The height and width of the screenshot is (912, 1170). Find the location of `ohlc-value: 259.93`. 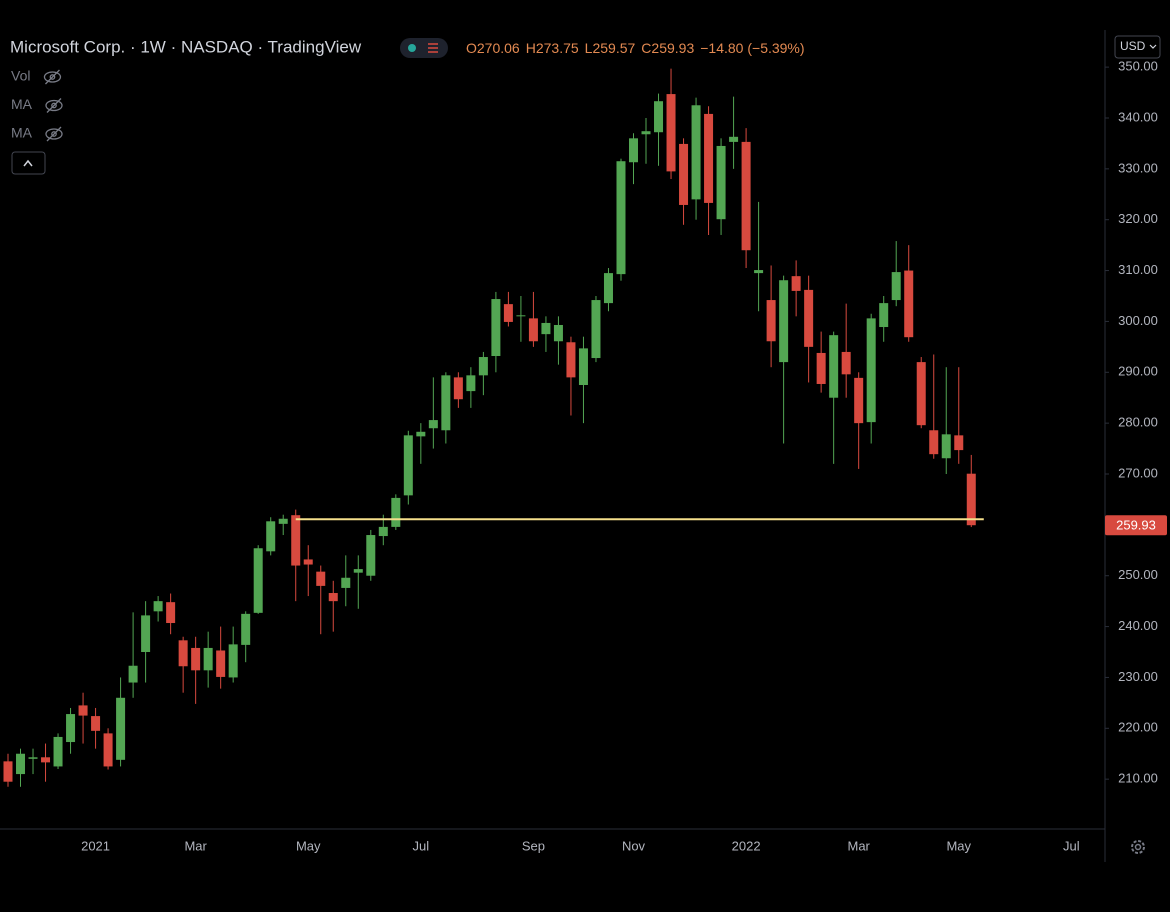

ohlc-value: 259.93 is located at coordinates (672, 48).